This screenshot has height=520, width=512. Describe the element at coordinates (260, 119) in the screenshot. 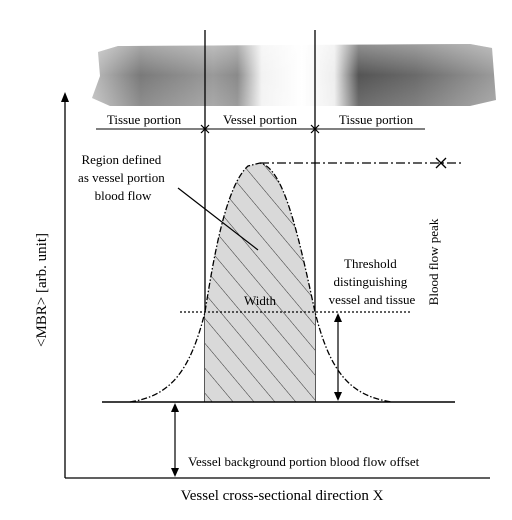

I see `label-vessel-portion: Vessel portion` at that location.